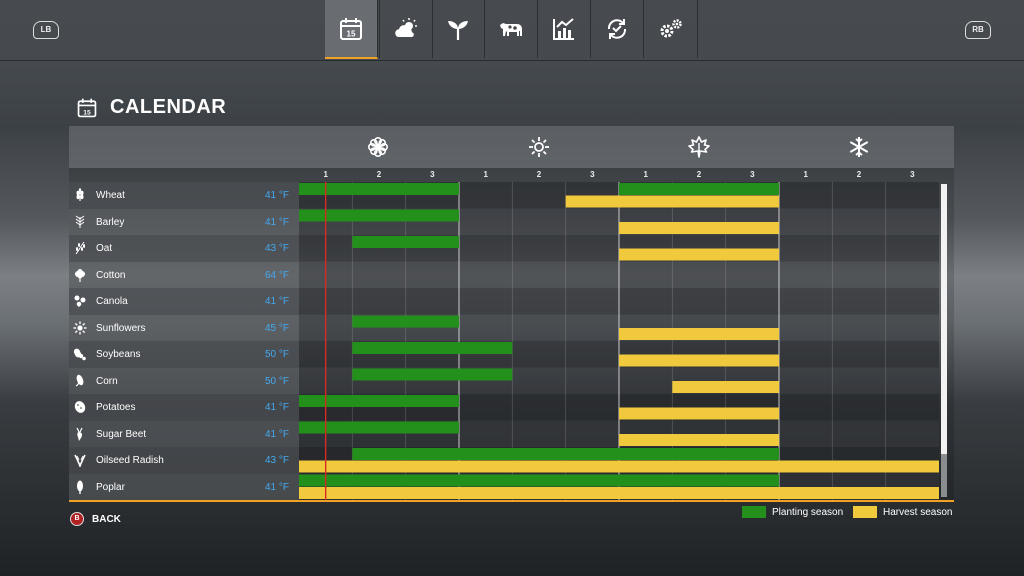 Image resolution: width=1024 pixels, height=576 pixels. Describe the element at coordinates (79, 434) in the screenshot. I see `sugarbeet-icon` at that location.